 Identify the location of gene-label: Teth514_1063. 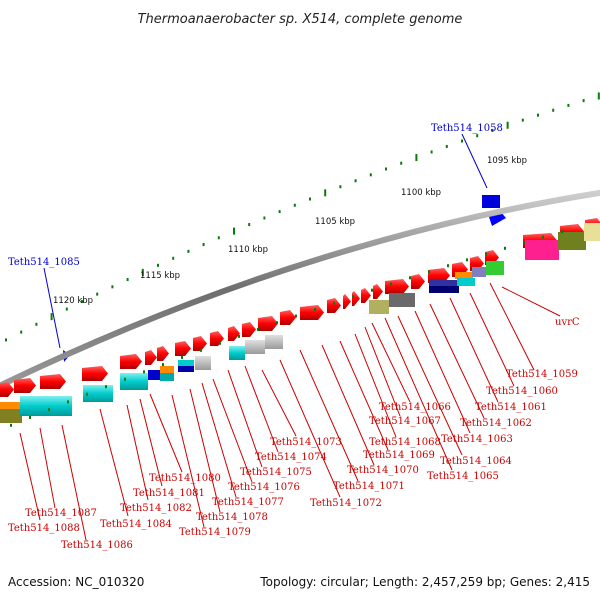
(477, 439).